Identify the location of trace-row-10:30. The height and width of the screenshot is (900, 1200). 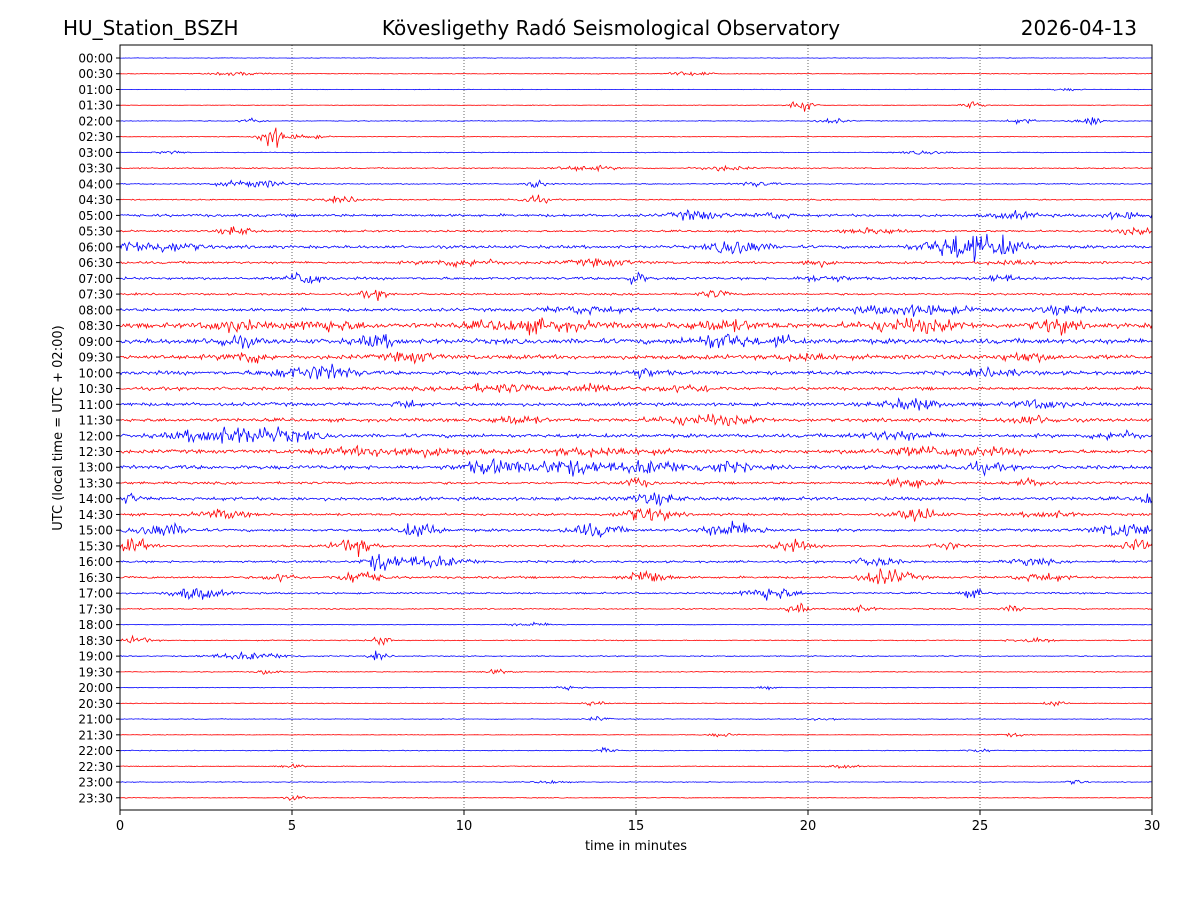
(636, 388).